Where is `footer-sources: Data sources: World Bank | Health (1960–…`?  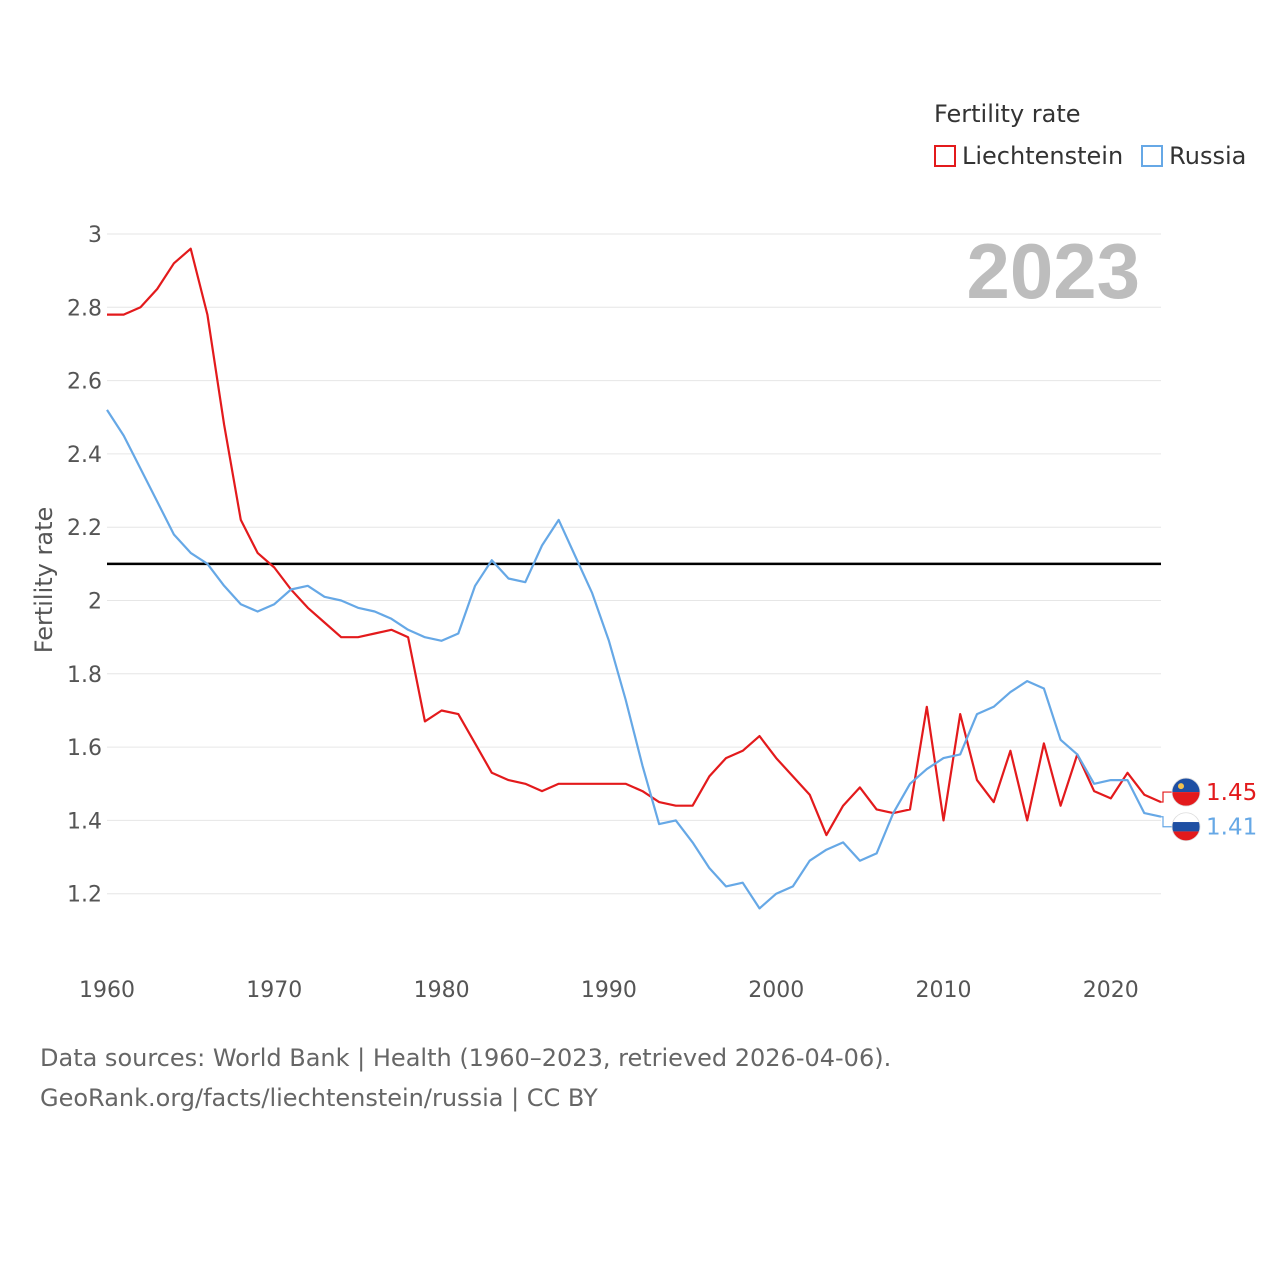
footer-sources: Data sources: World Bank | Health (1960–… is located at coordinates (466, 1058).